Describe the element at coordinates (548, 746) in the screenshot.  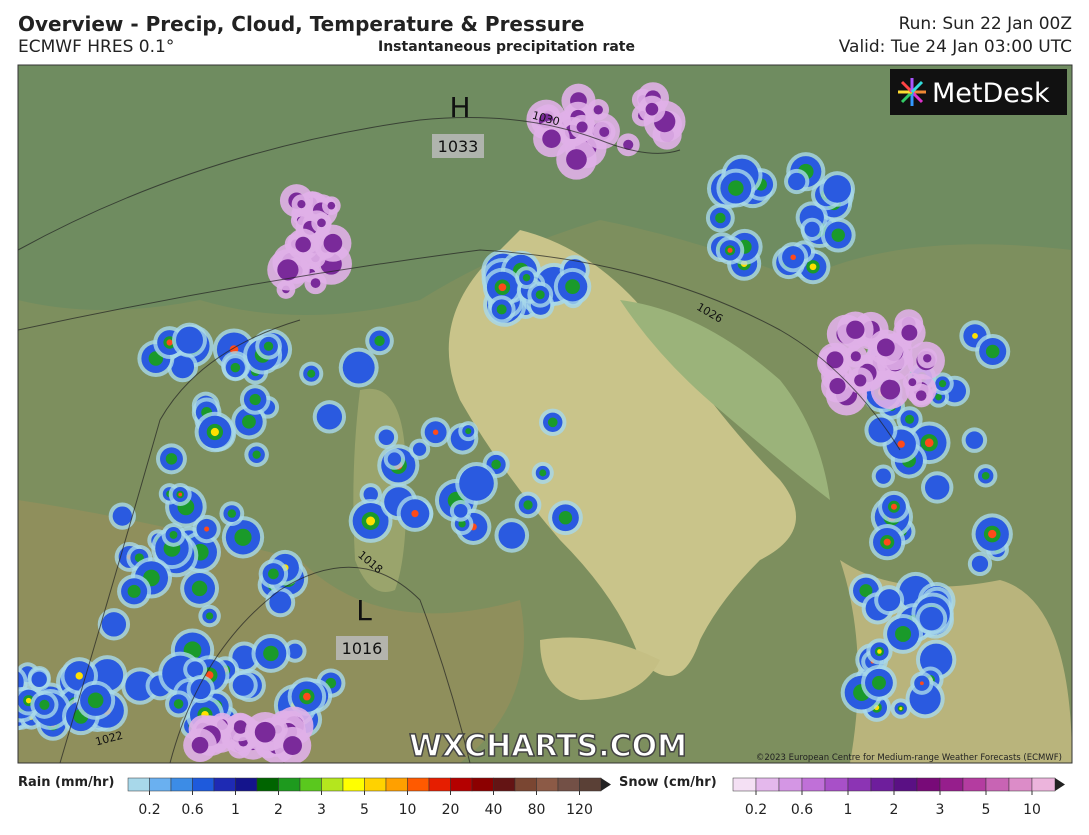
I see `watermark: WXCHARTS.COM` at that location.